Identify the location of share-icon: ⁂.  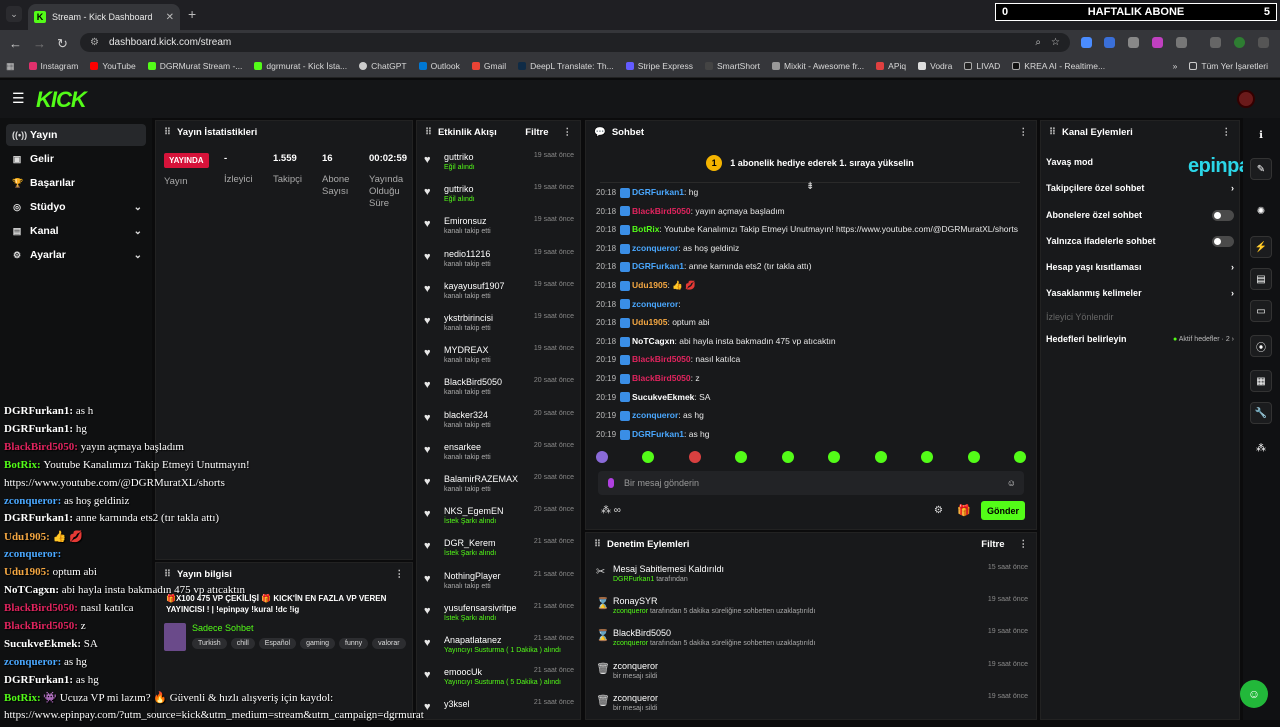
(1261, 448).